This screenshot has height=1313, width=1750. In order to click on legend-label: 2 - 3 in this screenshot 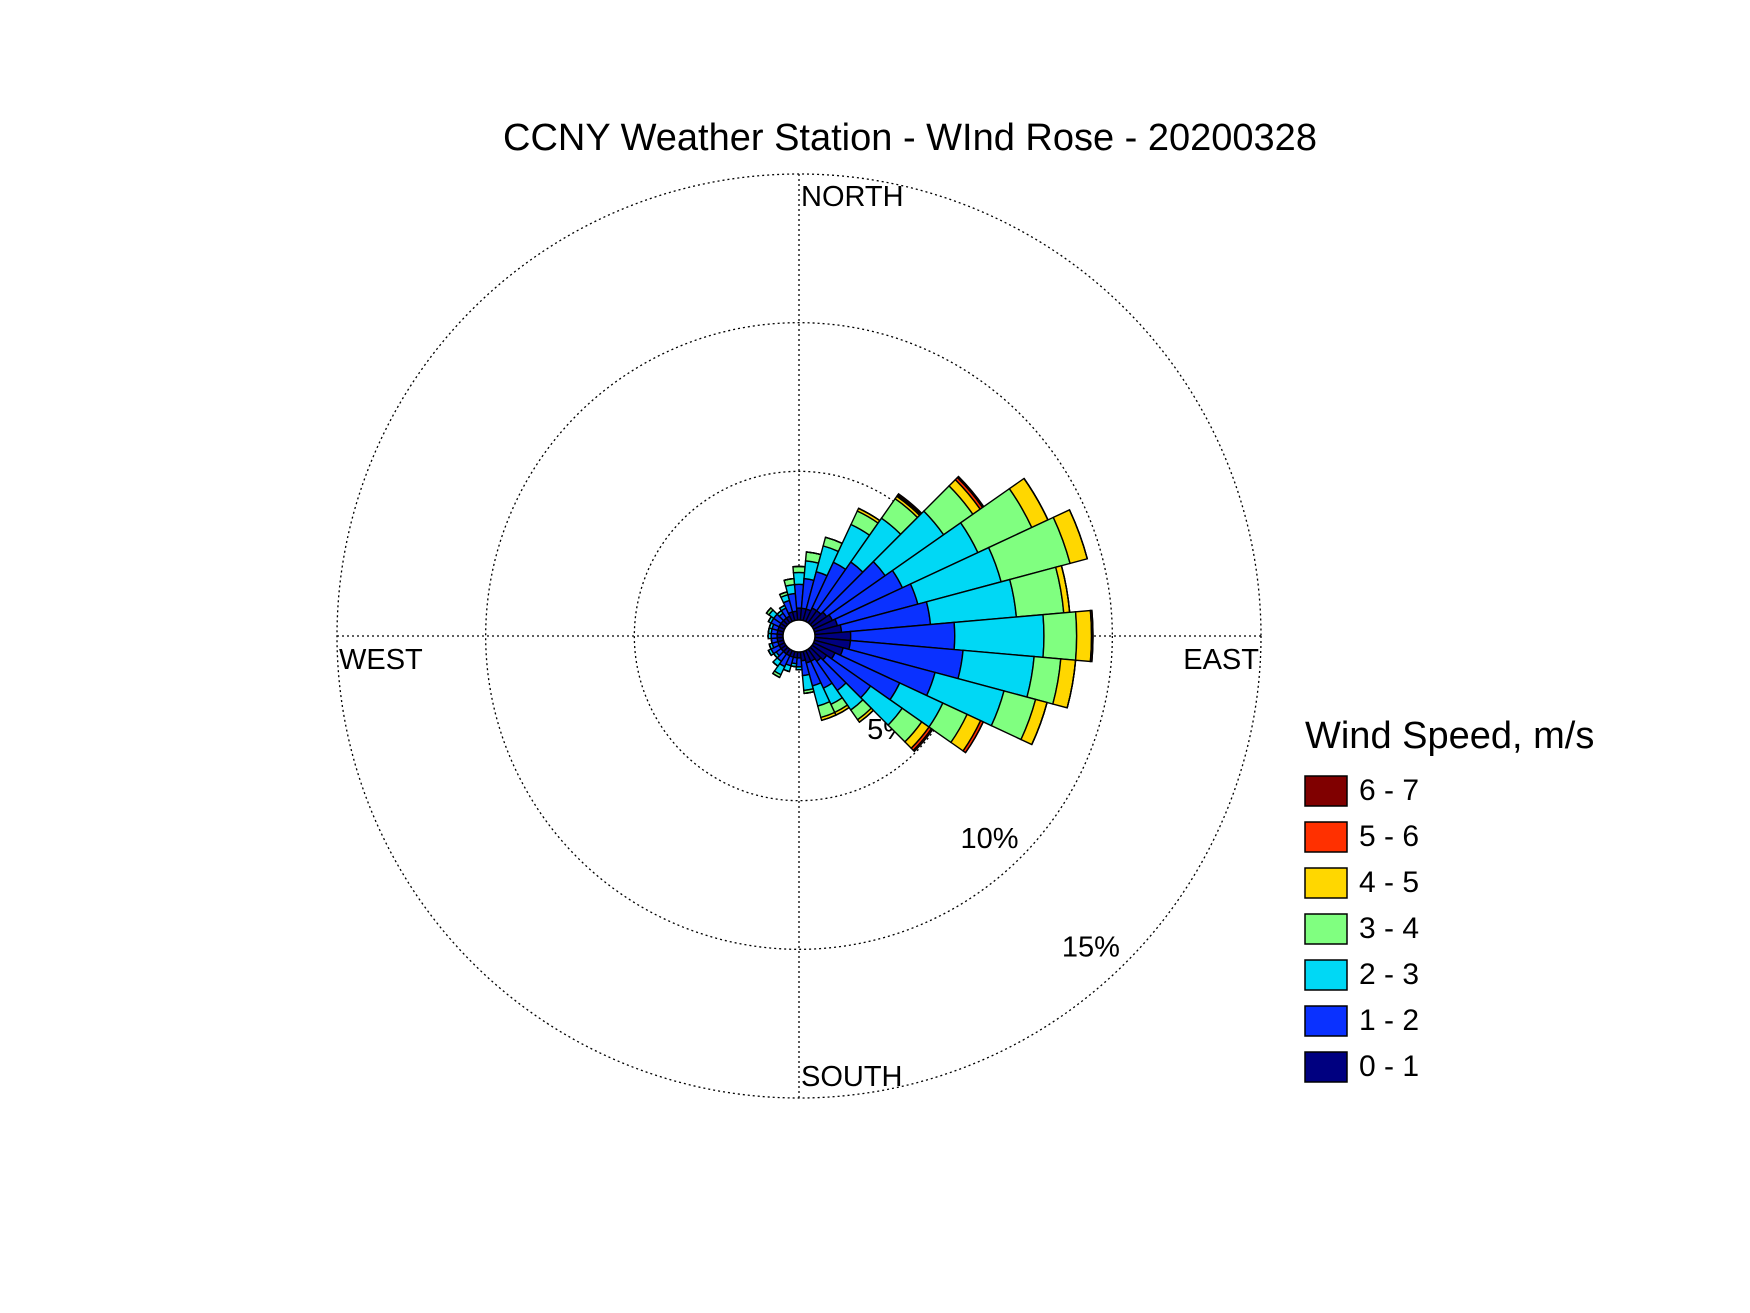, I will do `click(1389, 974)`.